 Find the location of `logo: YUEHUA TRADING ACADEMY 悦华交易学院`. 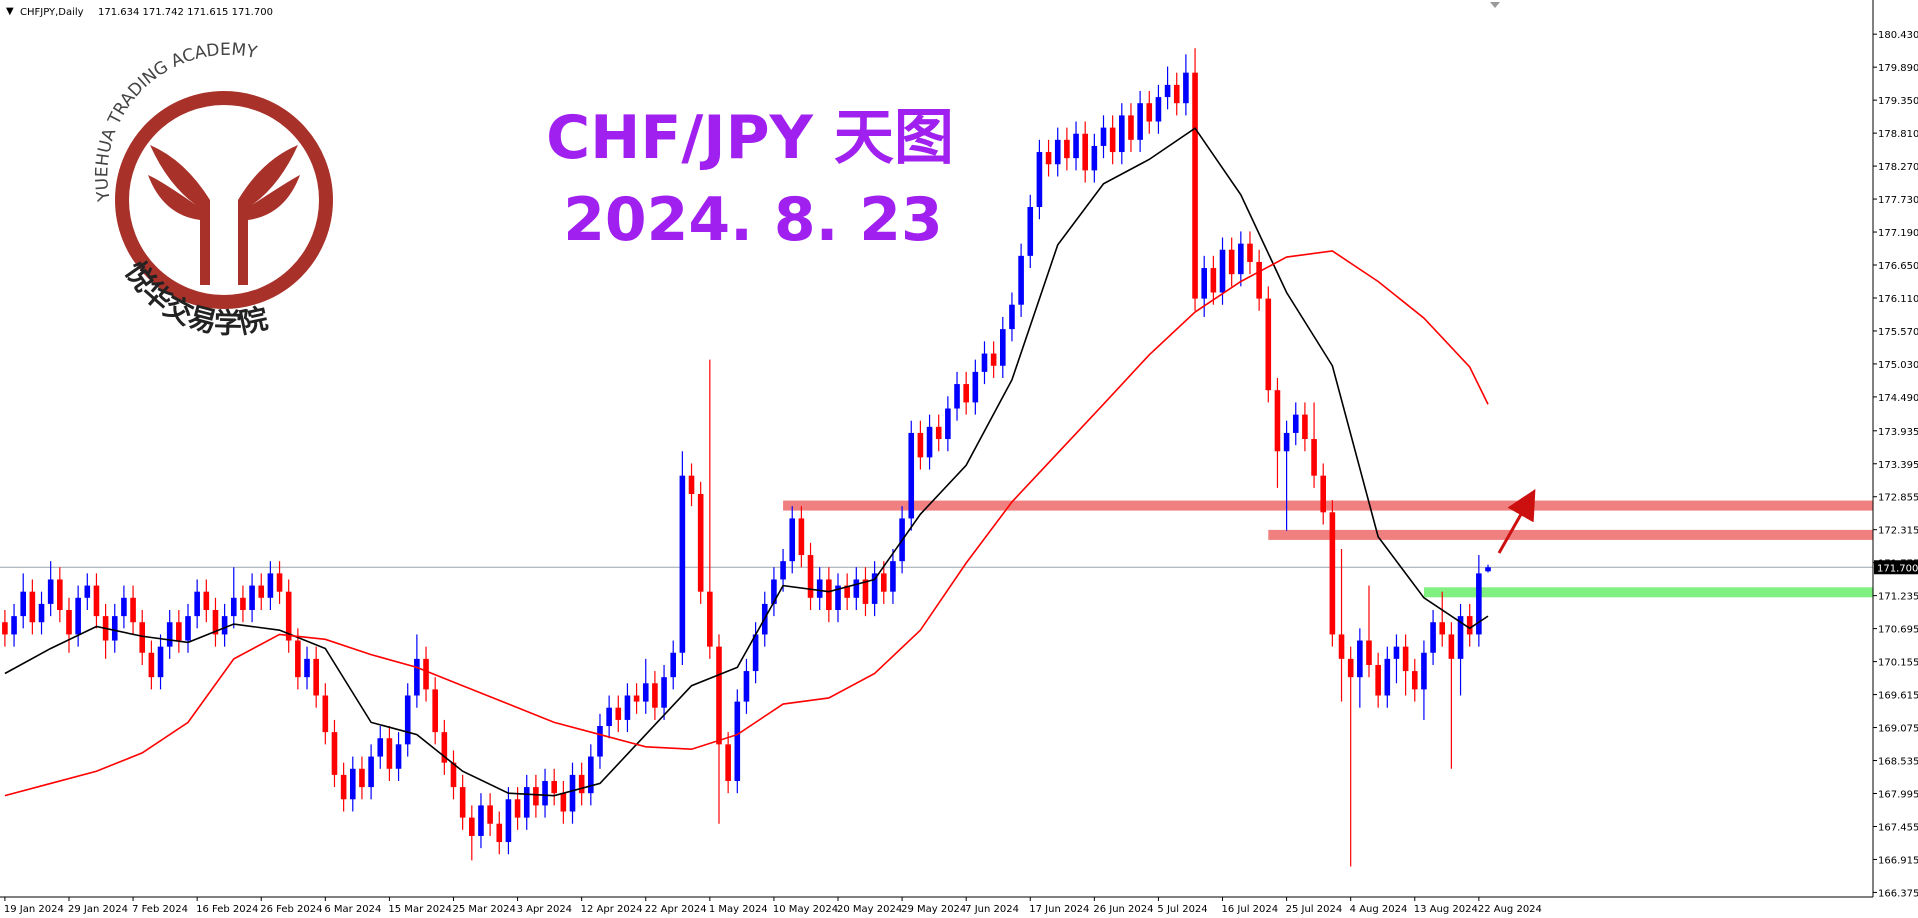

logo: YUEHUA TRADING ACADEMY 悦华交易学院 is located at coordinates (212, 190).